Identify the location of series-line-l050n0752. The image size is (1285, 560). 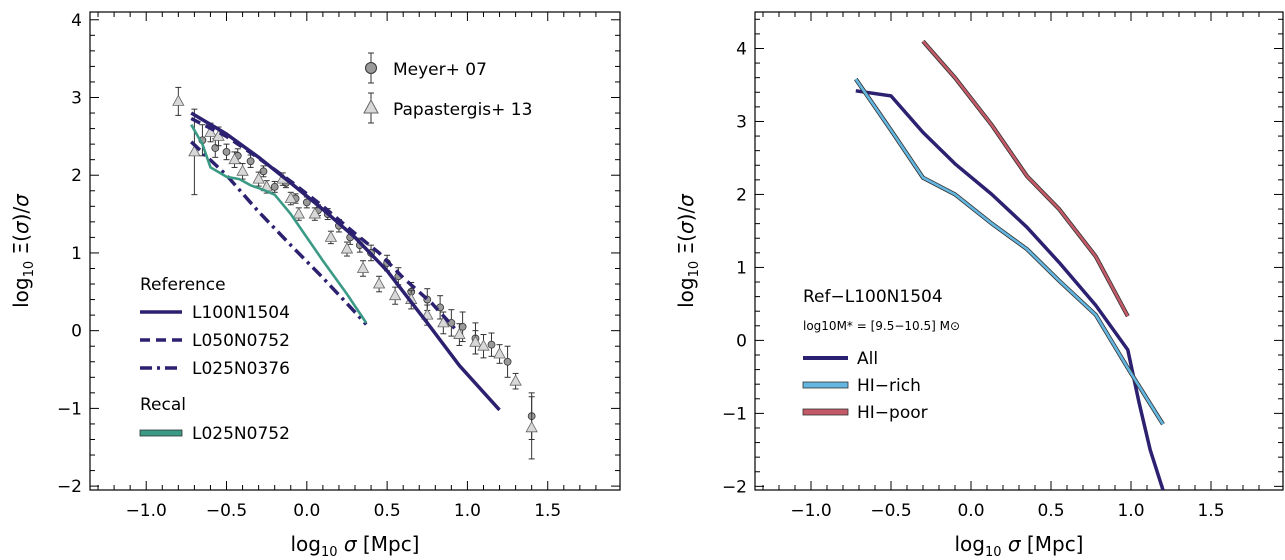
(323, 223).